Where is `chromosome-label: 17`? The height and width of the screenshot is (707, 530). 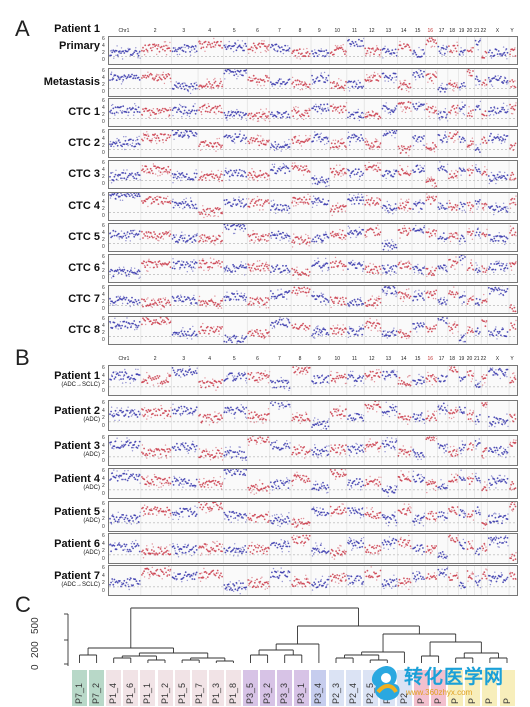 chromosome-label: 17 is located at coordinates (441, 31).